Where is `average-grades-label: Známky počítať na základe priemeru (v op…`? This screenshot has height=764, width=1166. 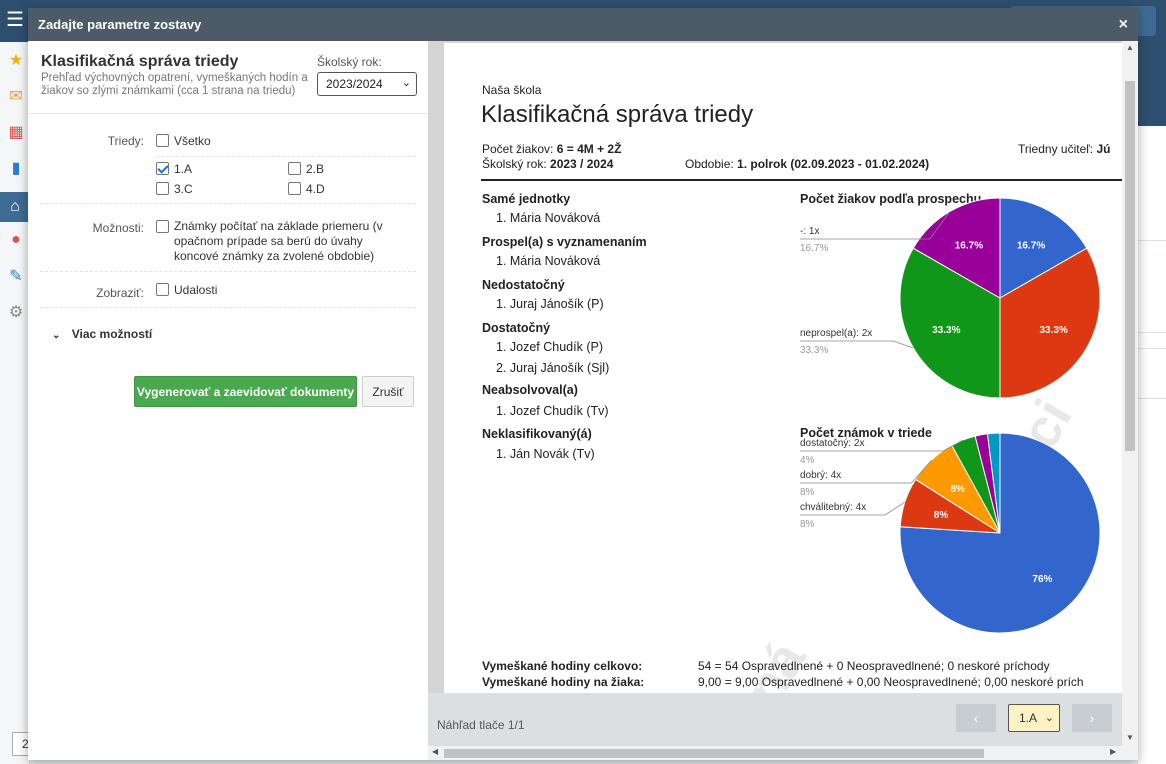 average-grades-label: Známky počítať na základe priemeru (v op… is located at coordinates (278, 241).